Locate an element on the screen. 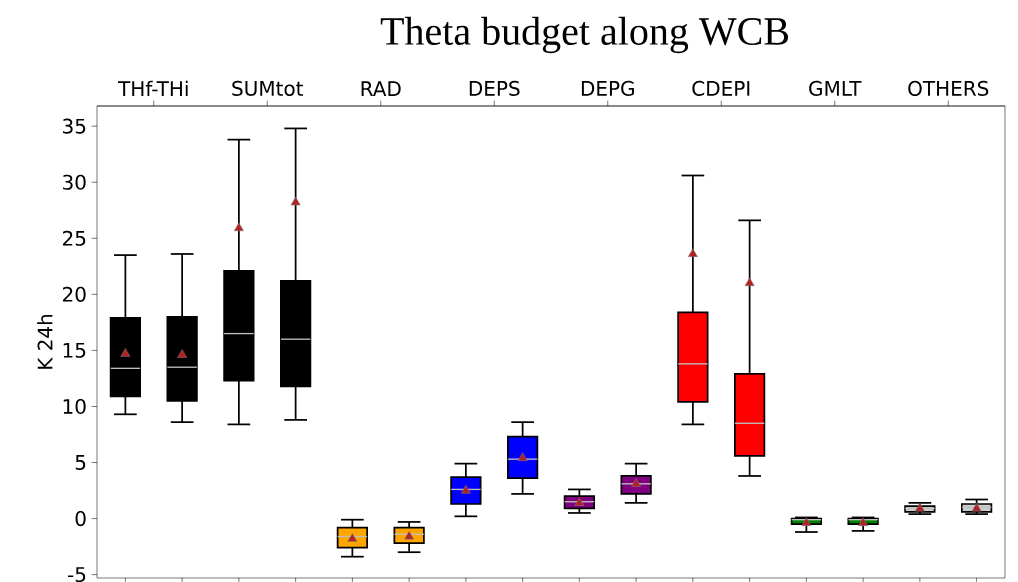 The height and width of the screenshot is (582, 1018). x-tick-label: OTHERS is located at coordinates (948, 88).